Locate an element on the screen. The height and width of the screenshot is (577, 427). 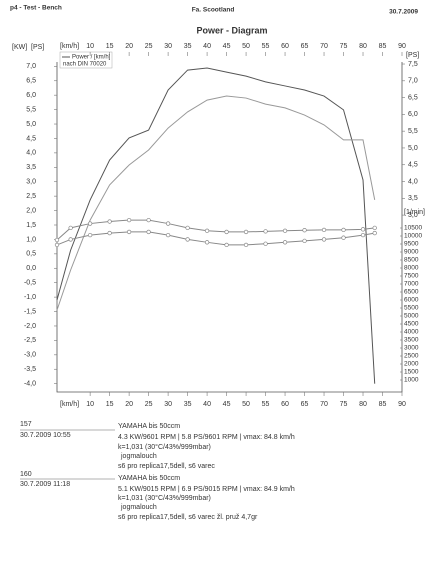
chart-title: Power - Diagram is located at coordinates (231, 30).